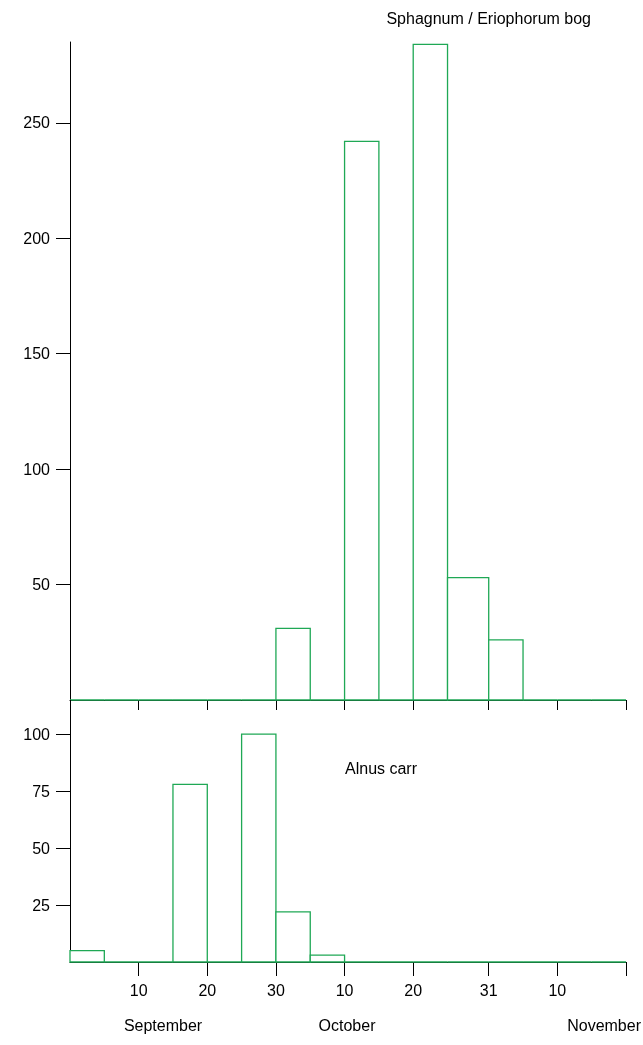 The height and width of the screenshot is (1045, 643). I want to click on y-tick-label: 200, so click(37, 238).